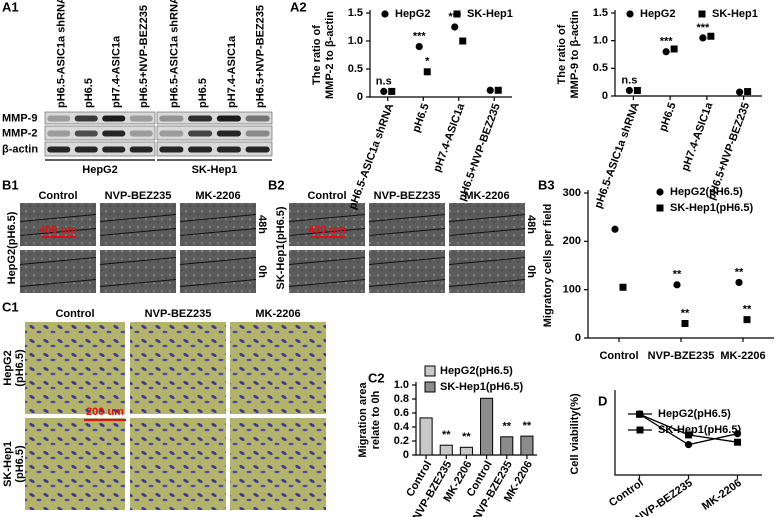 This screenshot has height=517, width=777. I want to click on x-tick-label: pH6.5-ASIC1a shRNA, so click(617, 155).